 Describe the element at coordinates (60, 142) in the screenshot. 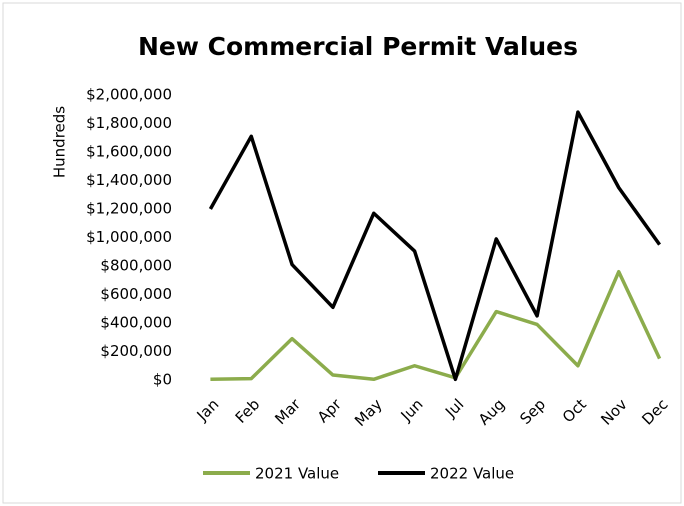

I see `y-axis-title: Hundreds` at that location.